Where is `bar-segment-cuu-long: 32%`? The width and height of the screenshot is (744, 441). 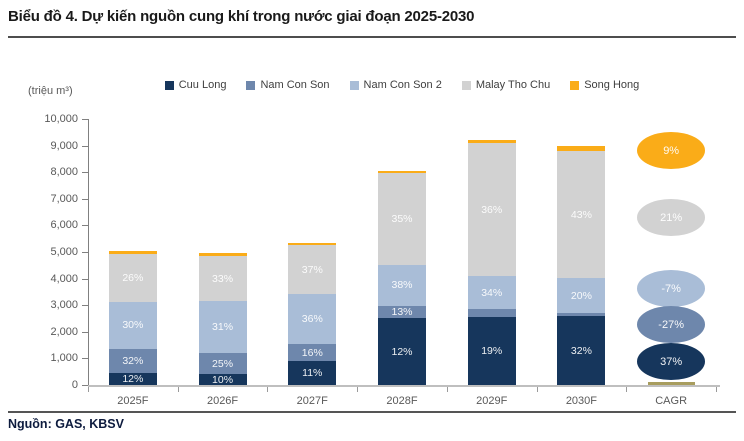 bar-segment-cuu-long: 32% is located at coordinates (581, 350).